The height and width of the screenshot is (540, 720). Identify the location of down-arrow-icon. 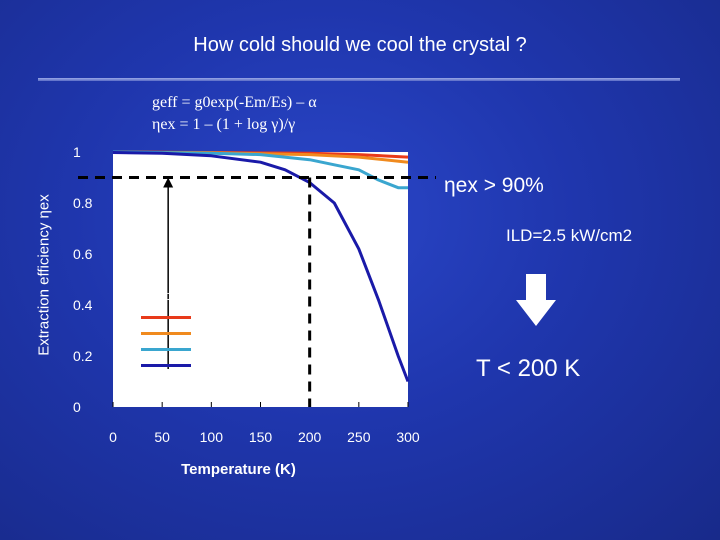
(536, 300).